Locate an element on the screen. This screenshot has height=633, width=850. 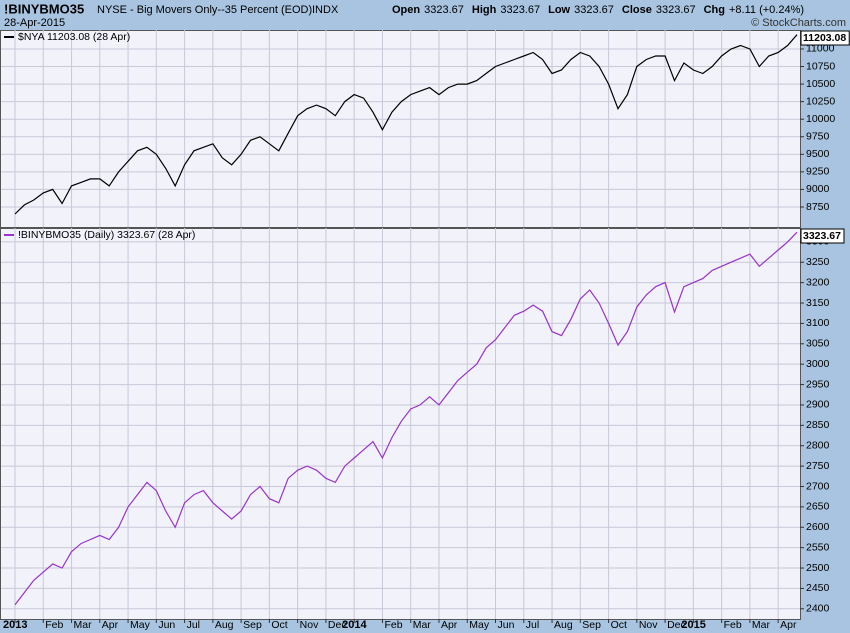
y-tick-label: 2850 is located at coordinates (818, 425).